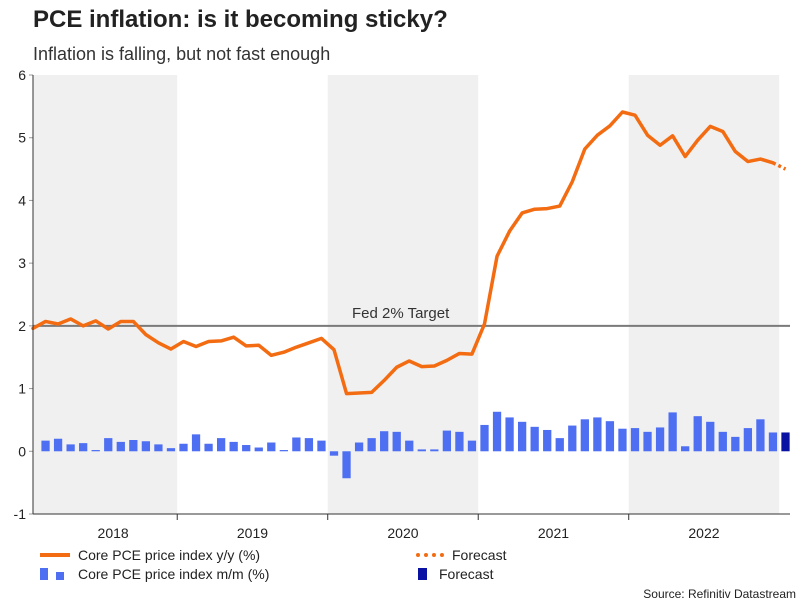 The height and width of the screenshot is (605, 806). Describe the element at coordinates (22, 75) in the screenshot. I see `y-tick-label: 6` at that location.